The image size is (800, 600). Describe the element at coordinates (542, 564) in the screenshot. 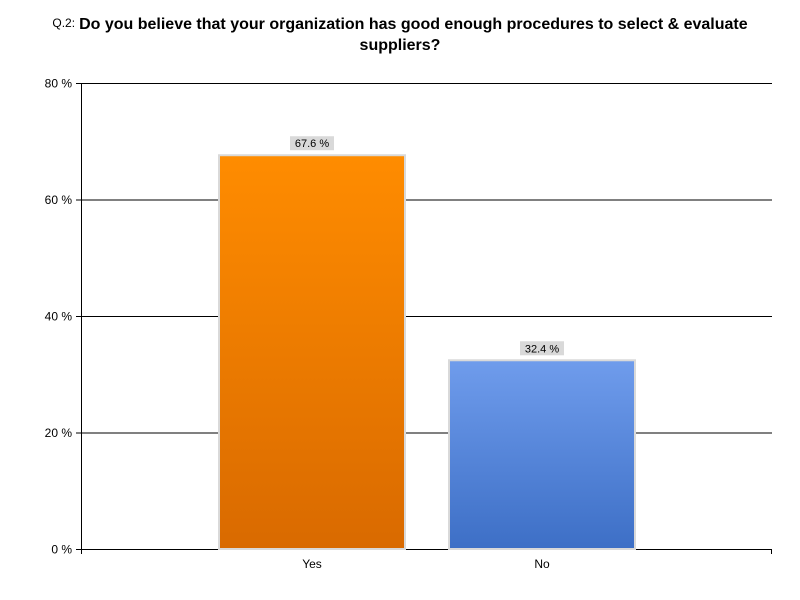

I see `x-tick-label: No` at that location.